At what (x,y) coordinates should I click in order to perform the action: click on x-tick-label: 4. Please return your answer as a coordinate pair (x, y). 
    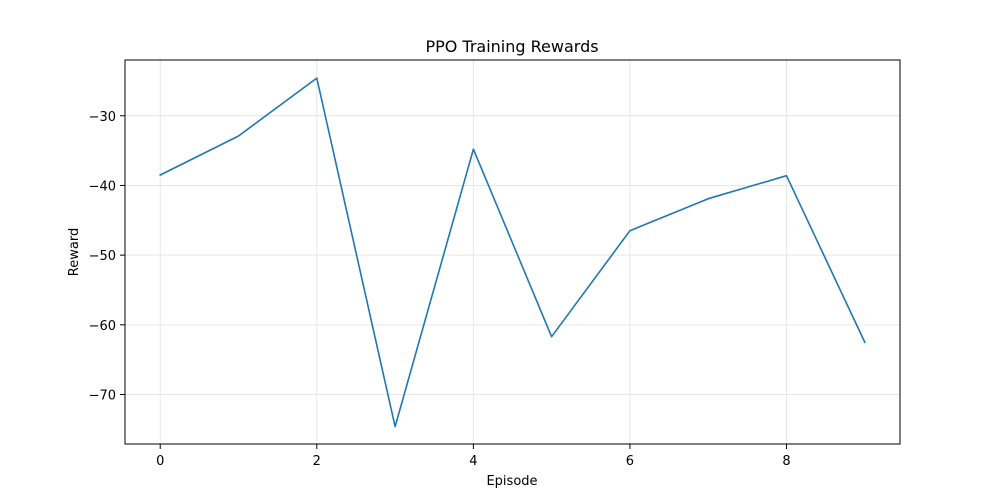
    Looking at the image, I should click on (473, 461).